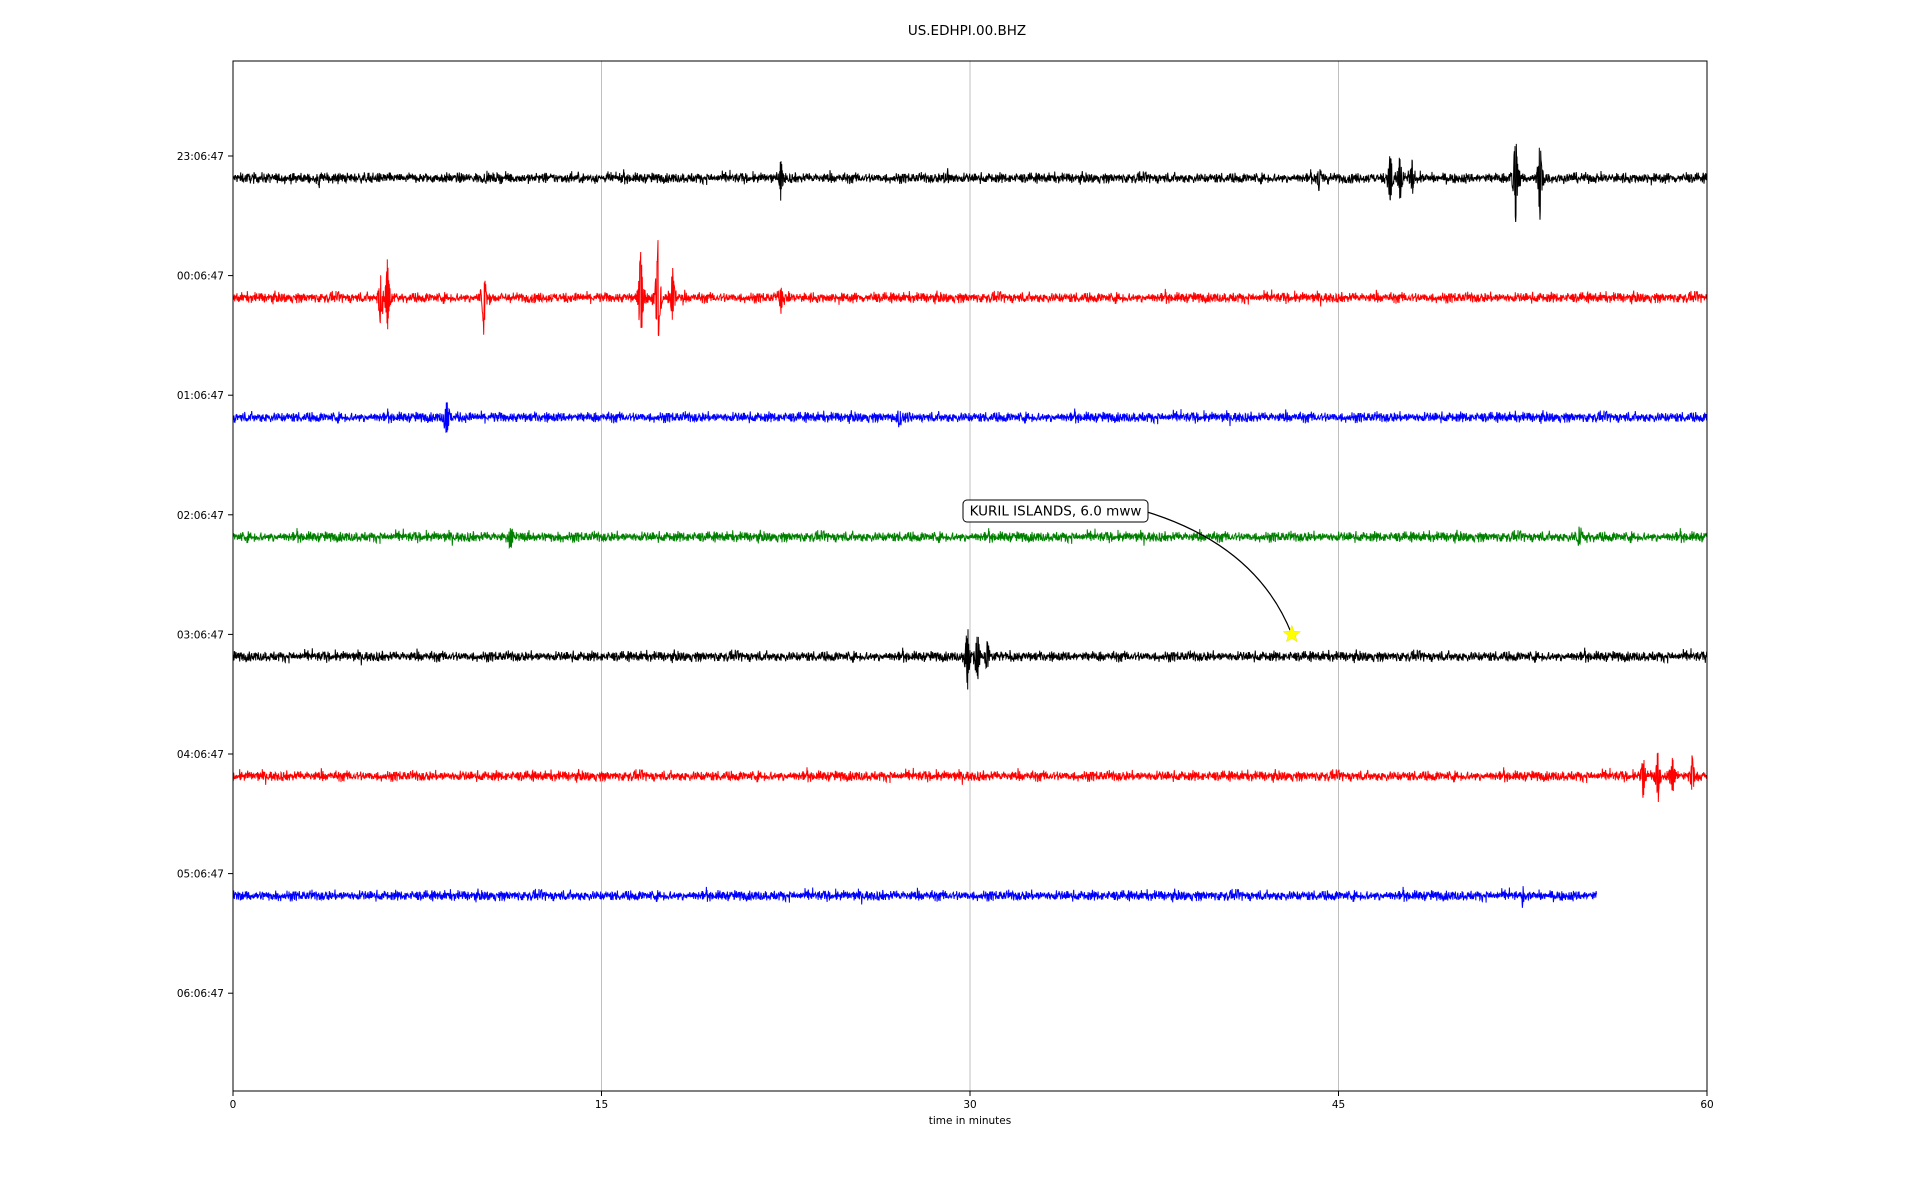  What do you see at coordinates (601, 1105) in the screenshot?
I see `x-tick-label: 15` at bounding box center [601, 1105].